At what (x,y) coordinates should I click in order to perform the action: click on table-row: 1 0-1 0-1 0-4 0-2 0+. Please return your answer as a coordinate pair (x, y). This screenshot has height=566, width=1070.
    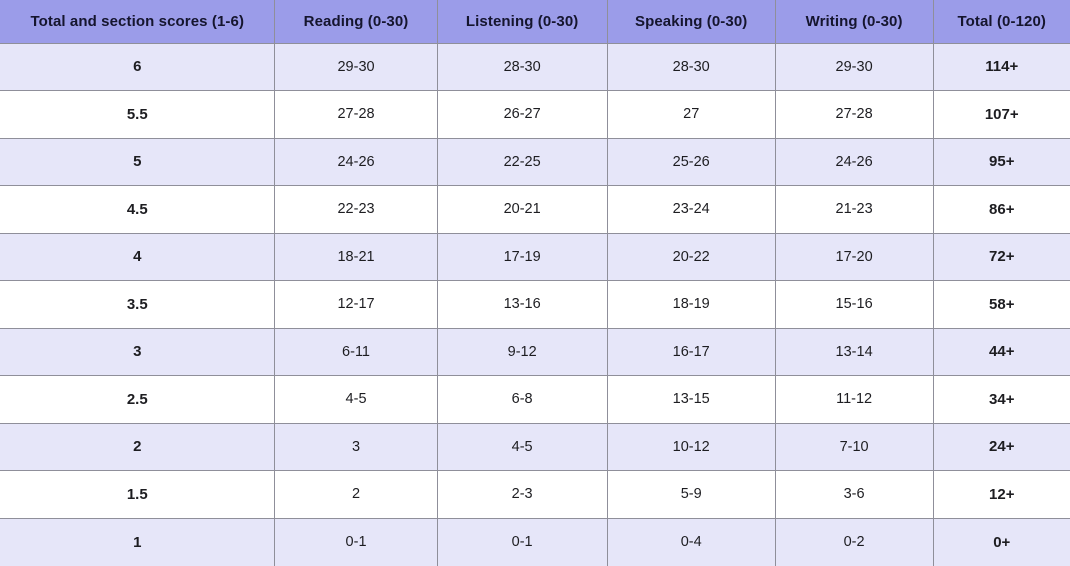
    Looking at the image, I should click on (535, 542).